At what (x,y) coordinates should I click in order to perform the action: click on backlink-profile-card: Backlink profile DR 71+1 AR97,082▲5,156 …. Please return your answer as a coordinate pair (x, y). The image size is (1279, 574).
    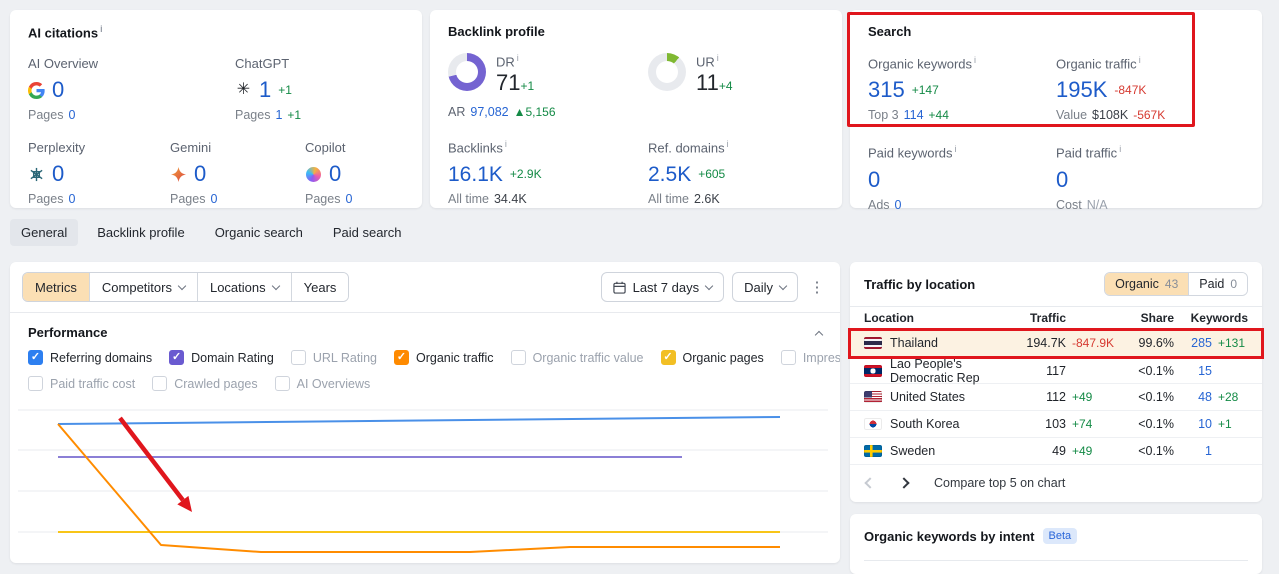
    Looking at the image, I should click on (636, 109).